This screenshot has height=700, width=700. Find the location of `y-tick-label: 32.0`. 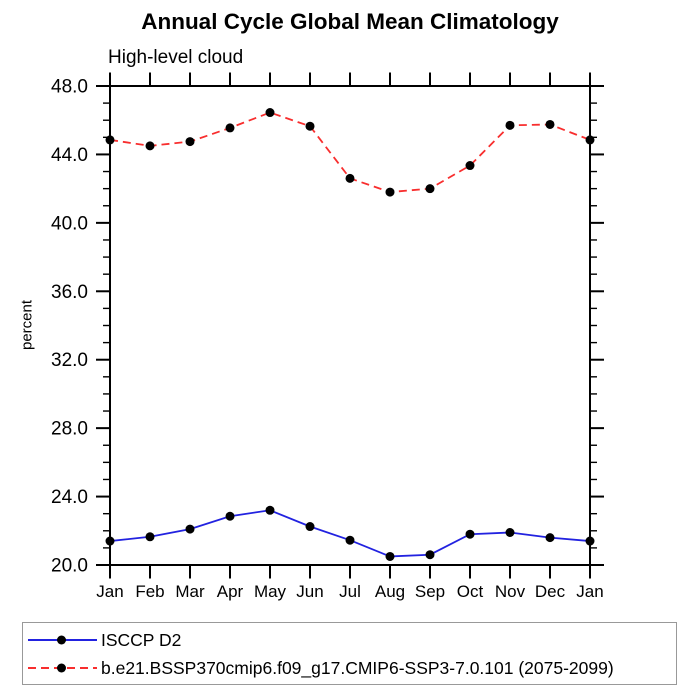

y-tick-label: 32.0 is located at coordinates (69, 360).